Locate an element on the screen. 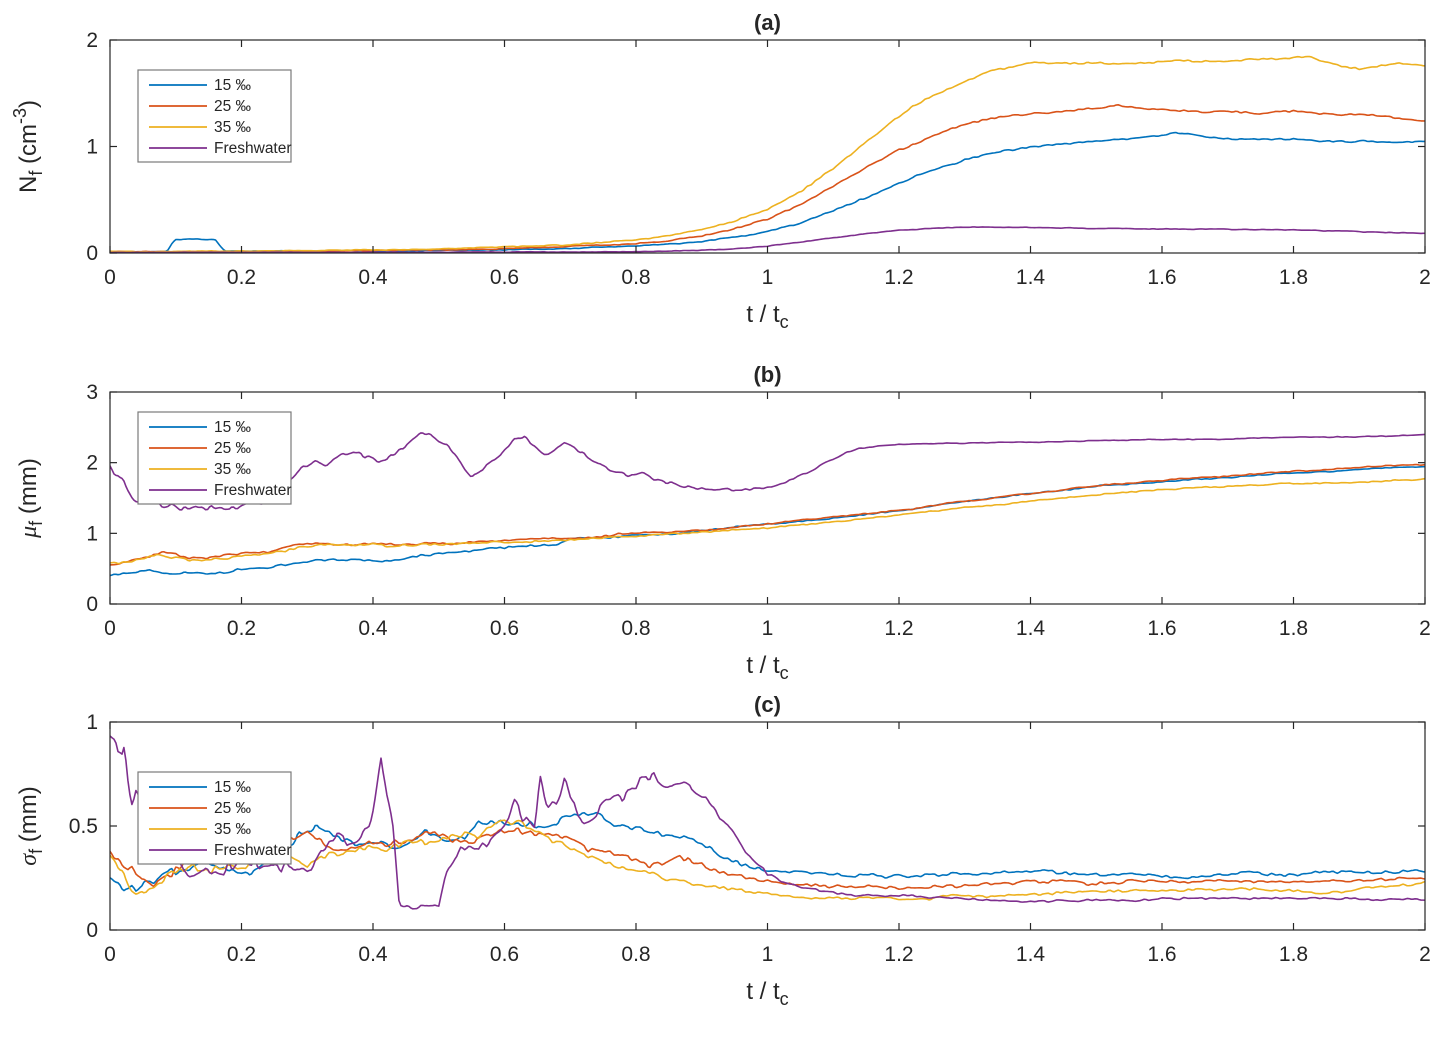 The height and width of the screenshot is (1061, 1447). x-axis-label-b: t / tc is located at coordinates (767, 667).